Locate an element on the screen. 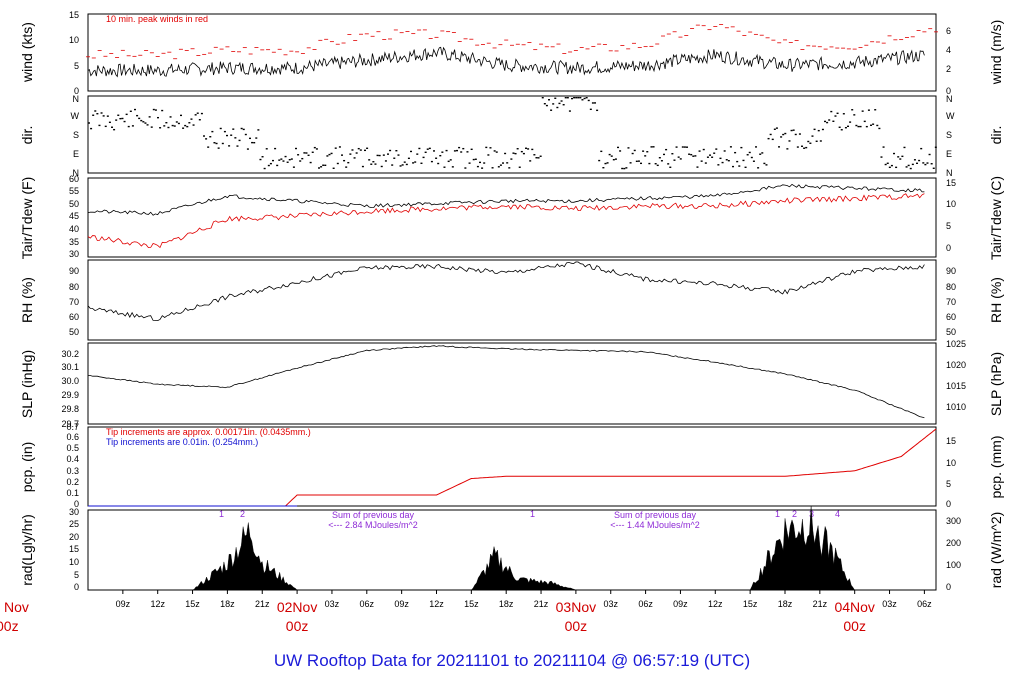 The height and width of the screenshot is (700, 1024). temp-left-ticks: 30 35 40 45 50 55 60 is located at coordinates (74, 216).